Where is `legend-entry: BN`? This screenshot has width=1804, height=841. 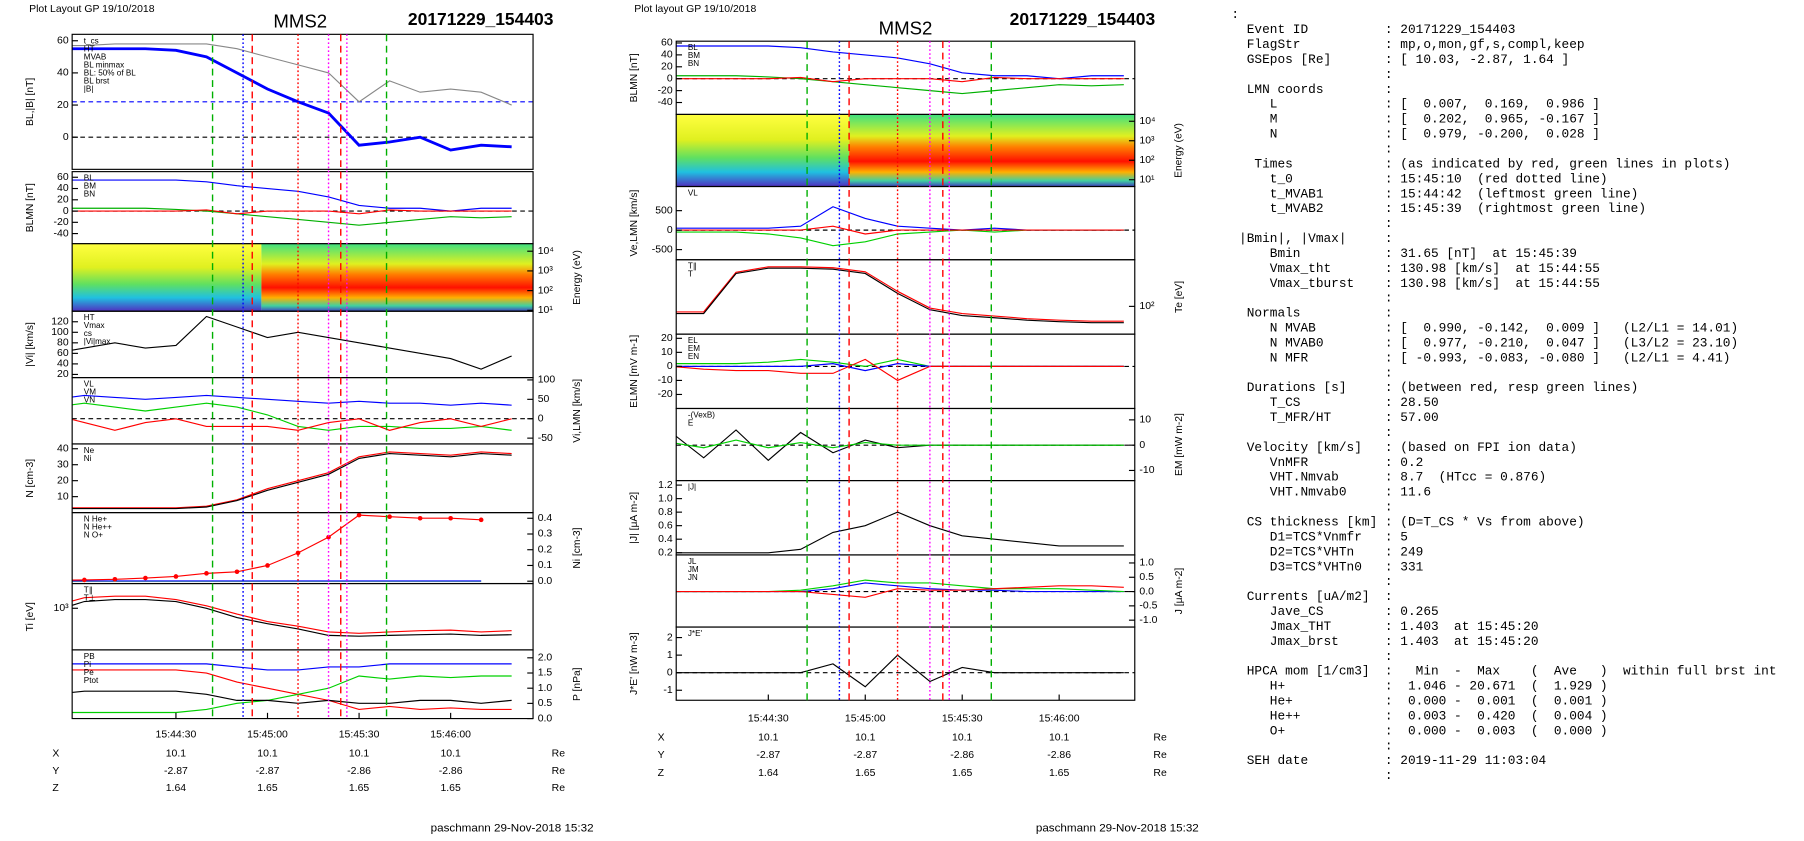 legend-entry: BN is located at coordinates (693, 63).